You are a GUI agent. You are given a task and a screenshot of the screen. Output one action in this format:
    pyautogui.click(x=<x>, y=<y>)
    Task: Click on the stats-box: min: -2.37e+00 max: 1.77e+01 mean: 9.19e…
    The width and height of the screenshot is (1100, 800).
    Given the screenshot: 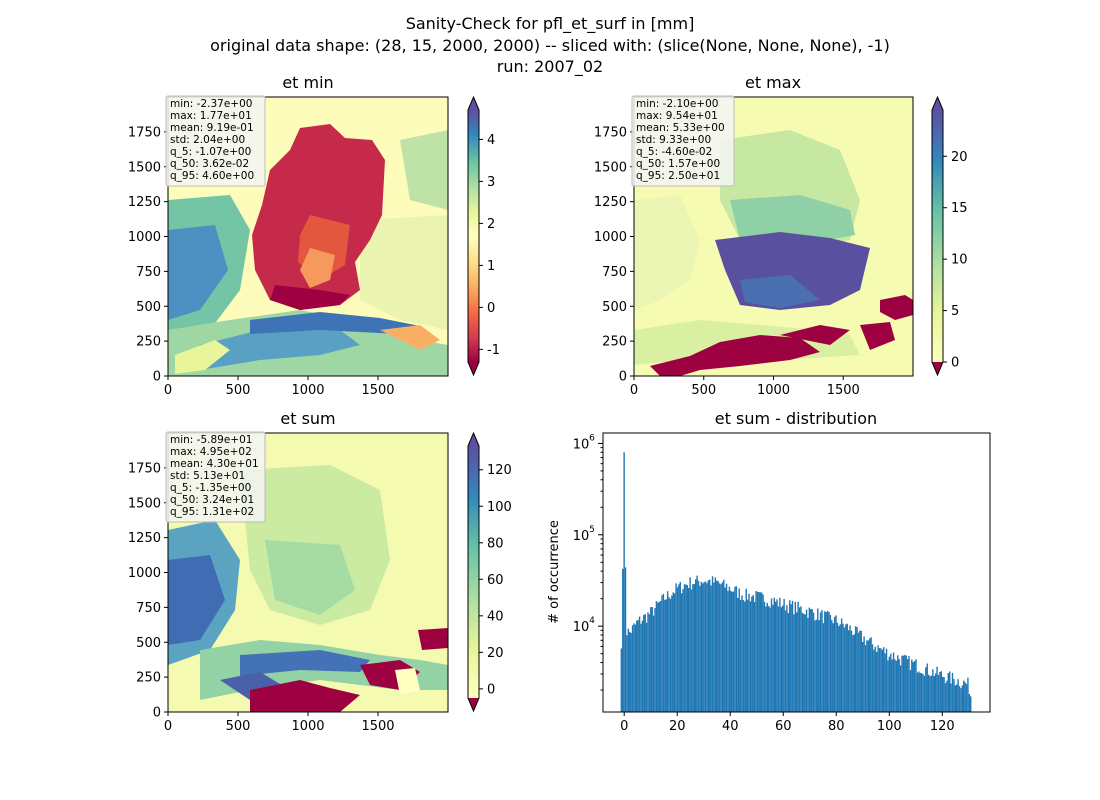 What is the action you would take?
    pyautogui.click(x=215, y=141)
    